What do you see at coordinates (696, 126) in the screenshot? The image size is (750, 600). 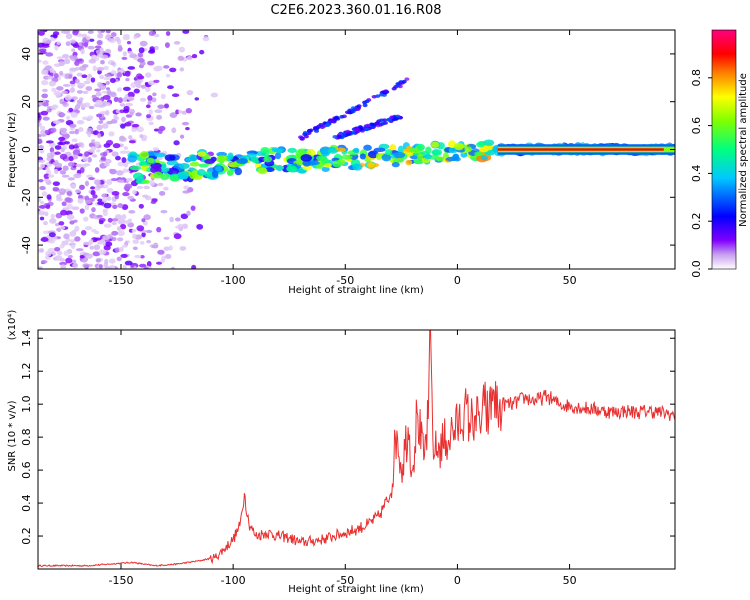 I see `colorbar-tick-label: 0.6` at bounding box center [696, 126].